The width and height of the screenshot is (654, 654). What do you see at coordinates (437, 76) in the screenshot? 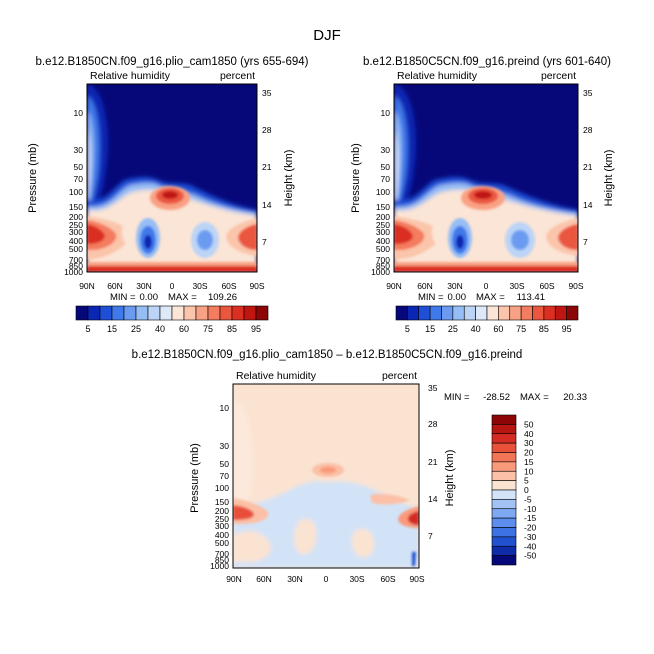
I see `variable-label: Relative humidity` at bounding box center [437, 76].